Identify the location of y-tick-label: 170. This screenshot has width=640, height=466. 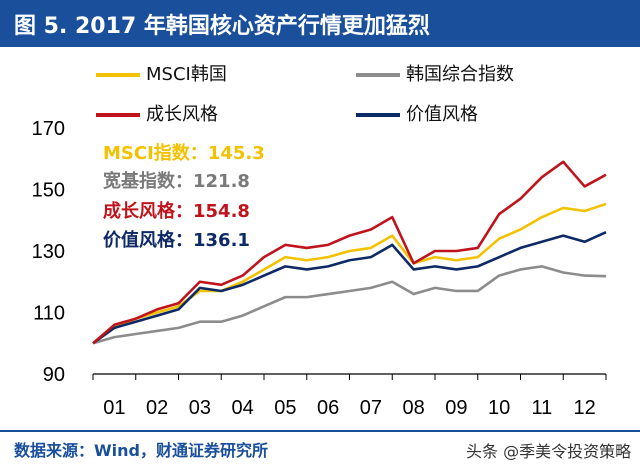
(48, 129).